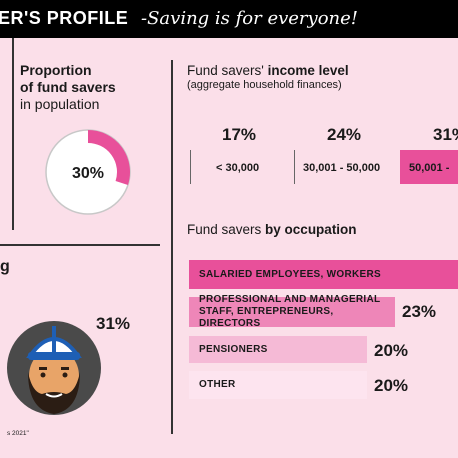 The image size is (458, 458). What do you see at coordinates (445, 134) in the screenshot?
I see `income-percent-3: 31%` at bounding box center [445, 134].